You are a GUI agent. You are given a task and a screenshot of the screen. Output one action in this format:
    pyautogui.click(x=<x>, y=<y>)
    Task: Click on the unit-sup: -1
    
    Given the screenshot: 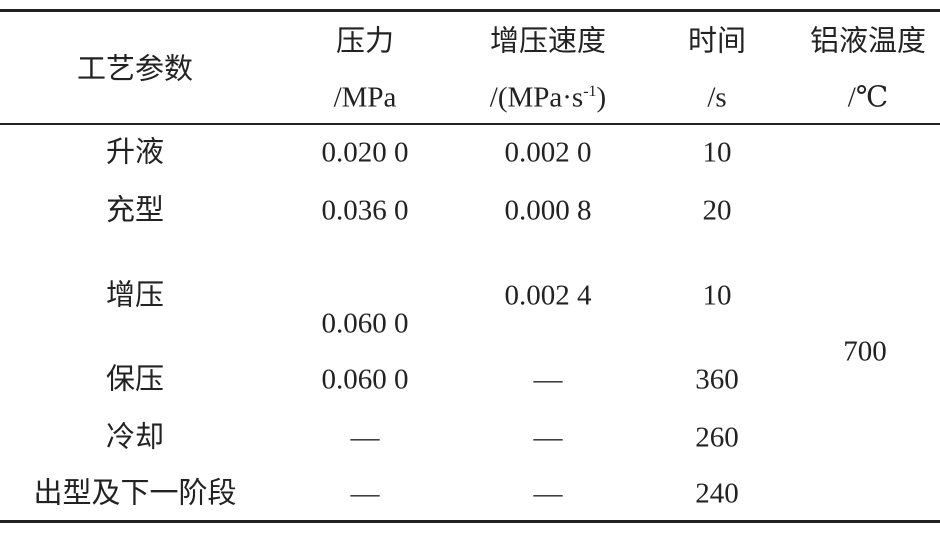 What is the action you would take?
    pyautogui.click(x=590, y=91)
    